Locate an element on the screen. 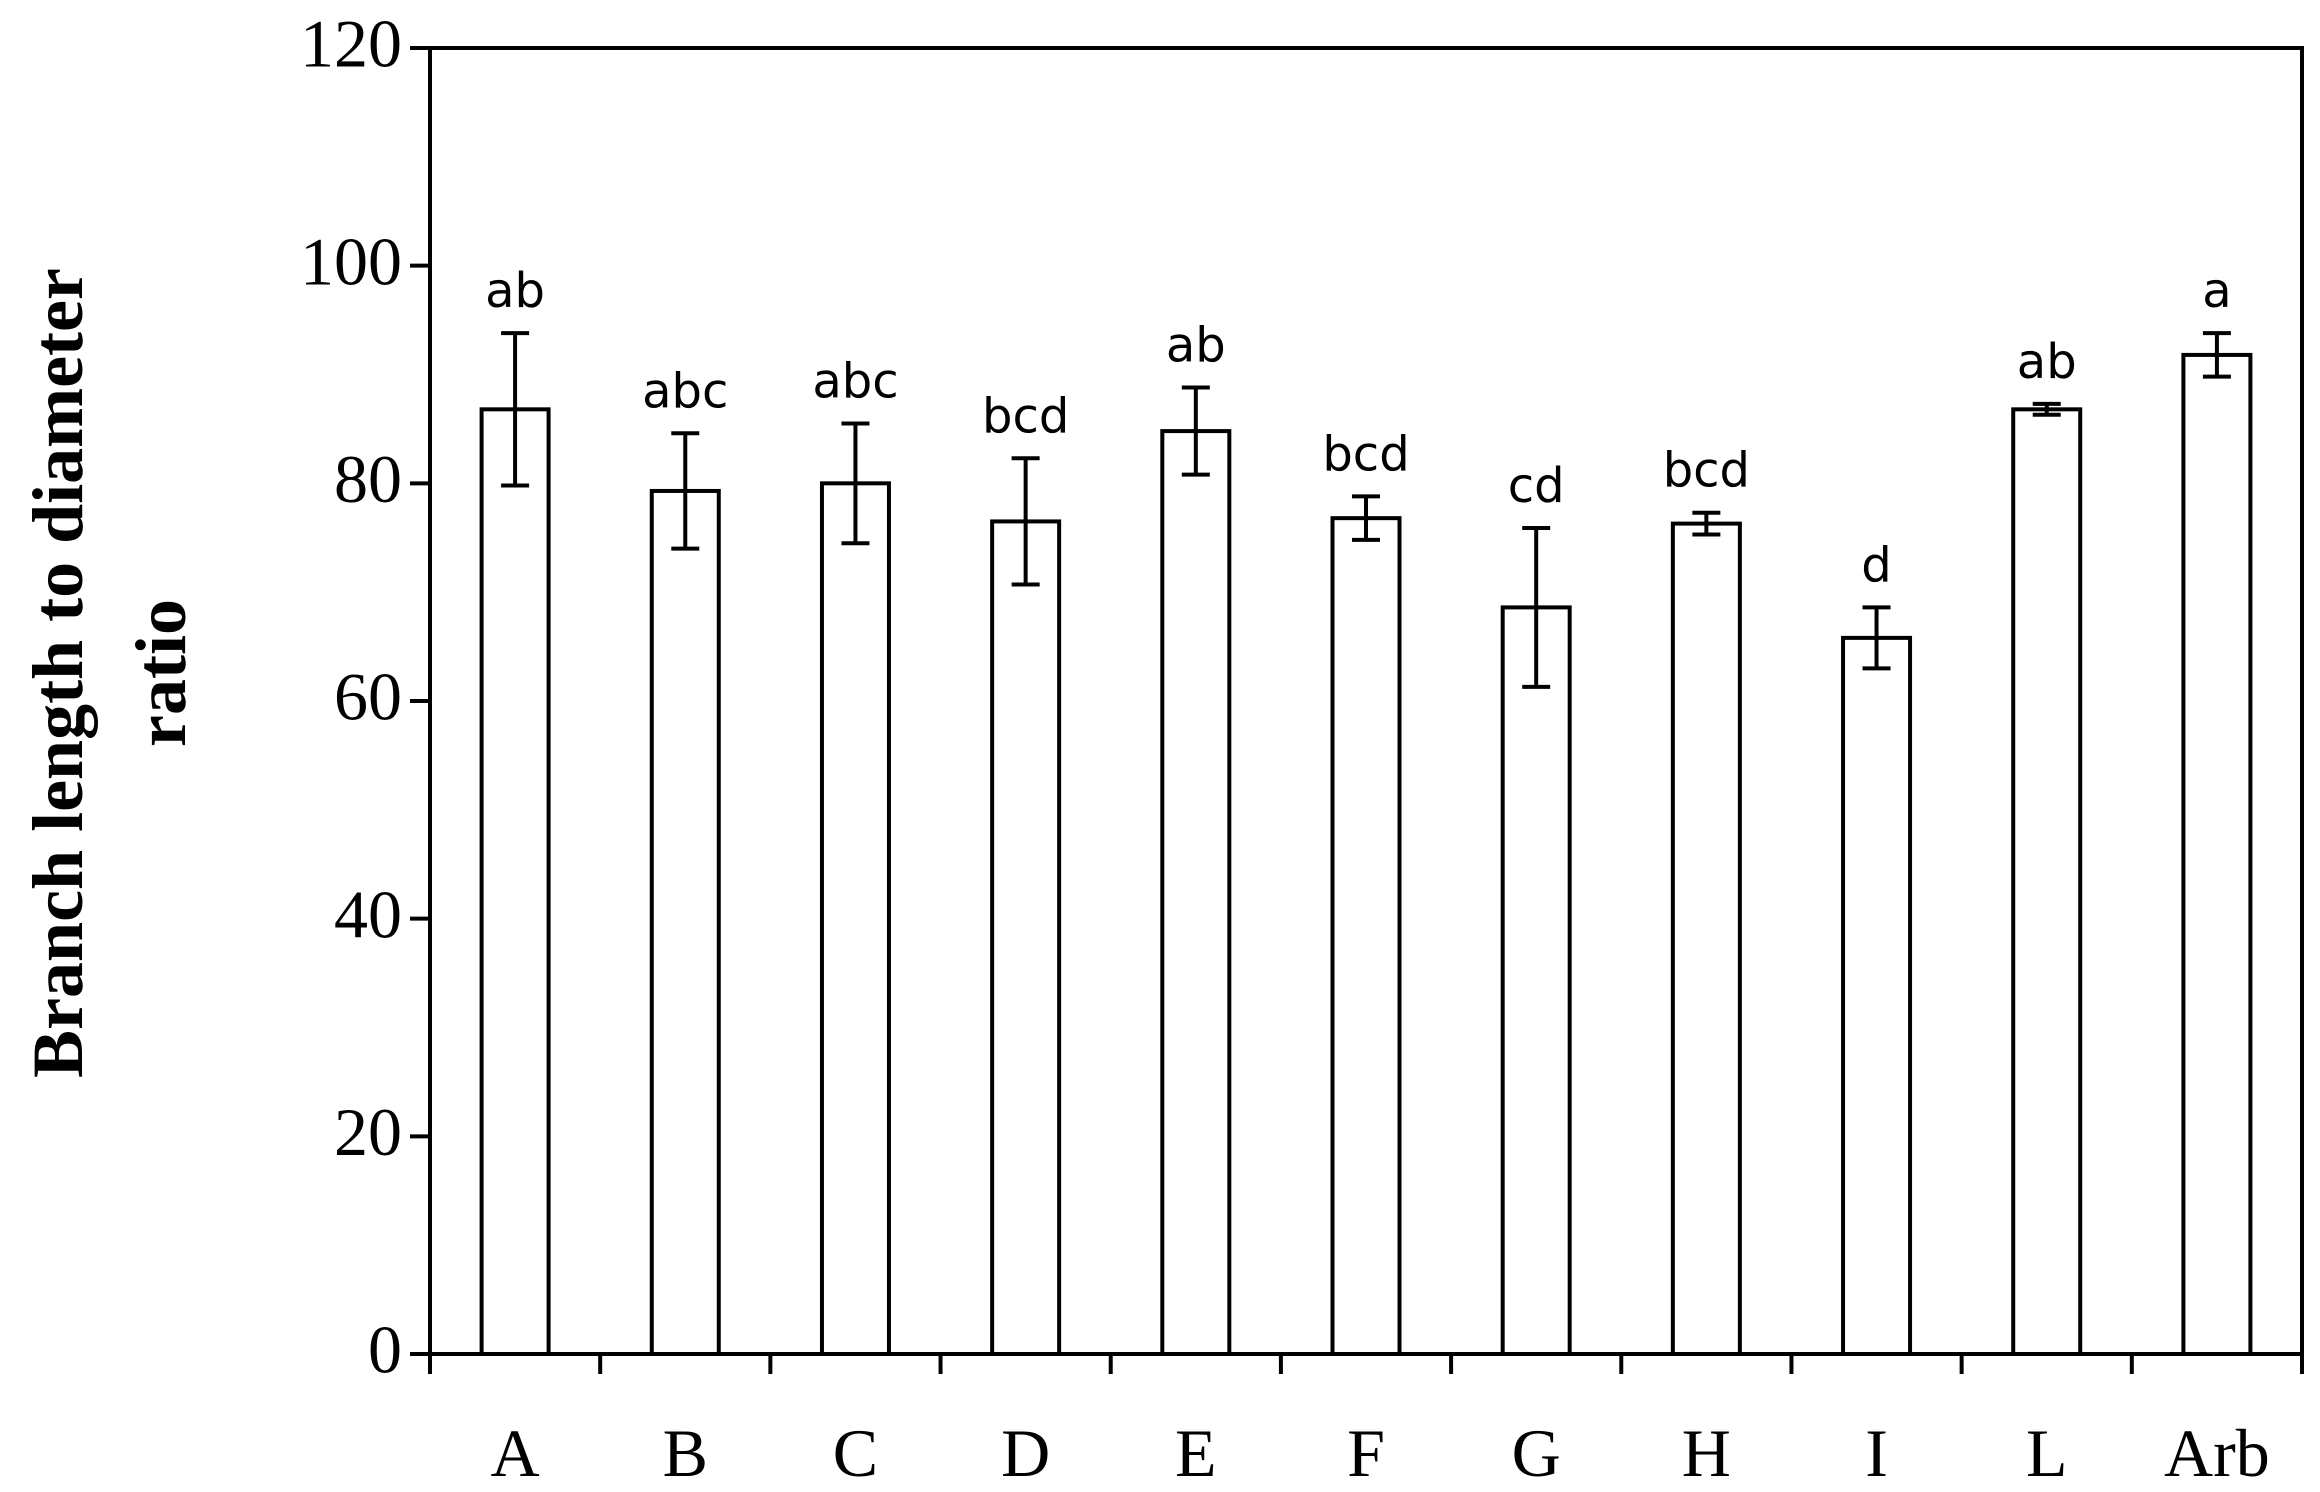 This screenshot has height=1492, width=2320. significance-label: d is located at coordinates (1876, 565).